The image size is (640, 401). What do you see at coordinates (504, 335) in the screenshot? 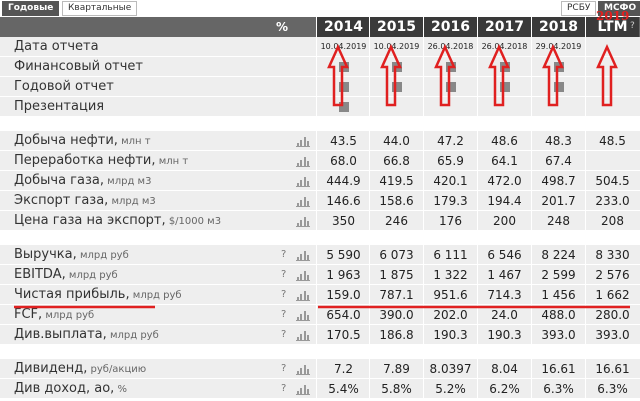
I see `value-cell: 190.3` at bounding box center [504, 335].